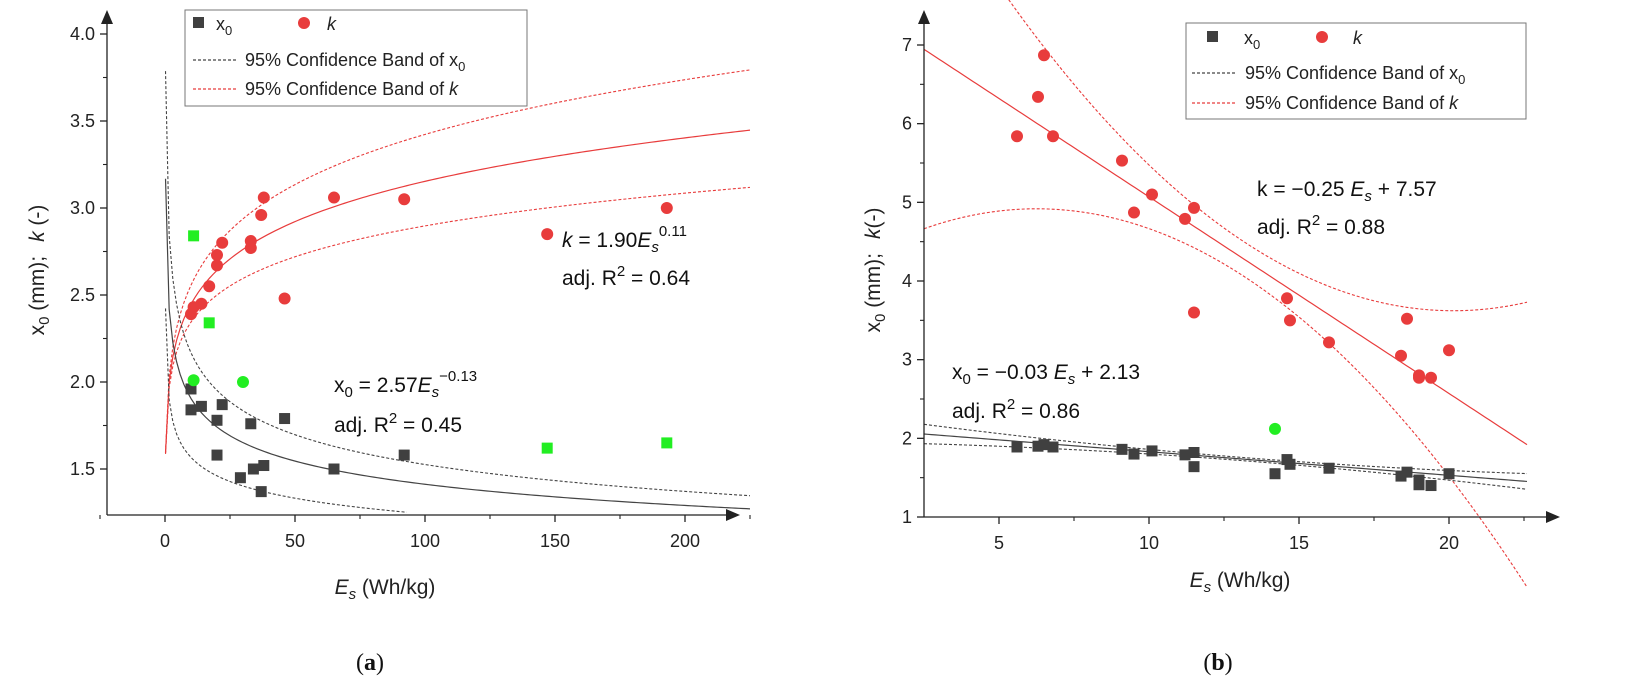 The width and height of the screenshot is (1628, 693). Describe the element at coordinates (999, 543) in the screenshot. I see `panel-b-x-tick-label: 5` at that location.